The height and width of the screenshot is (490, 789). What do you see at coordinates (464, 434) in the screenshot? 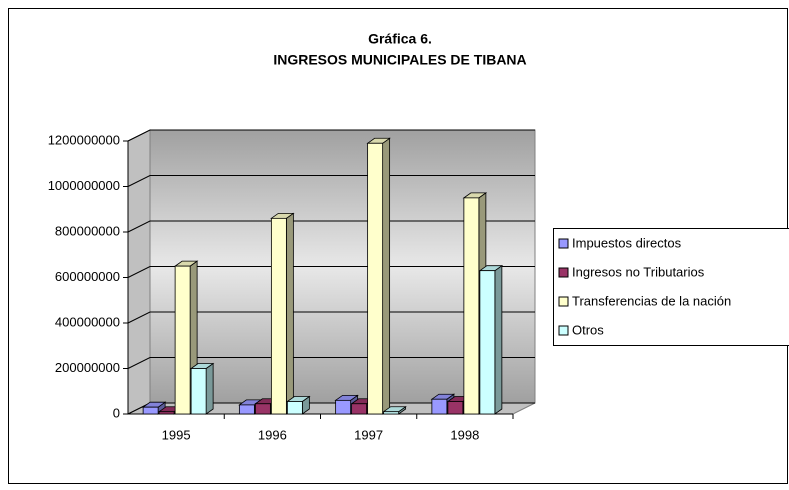
I see `x-tick-label: 1998` at bounding box center [464, 434].